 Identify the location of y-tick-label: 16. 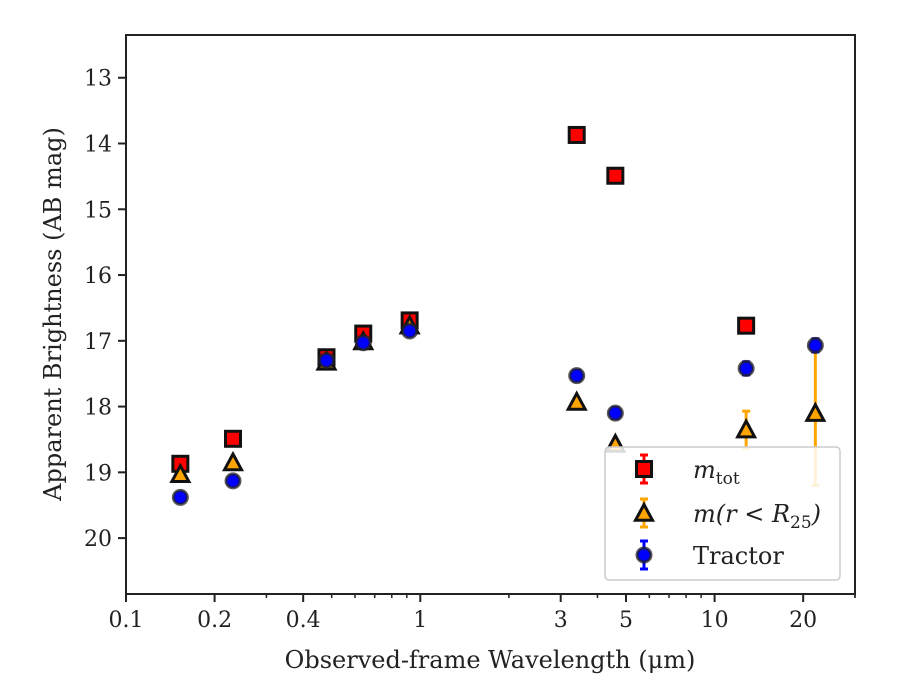
(98, 276).